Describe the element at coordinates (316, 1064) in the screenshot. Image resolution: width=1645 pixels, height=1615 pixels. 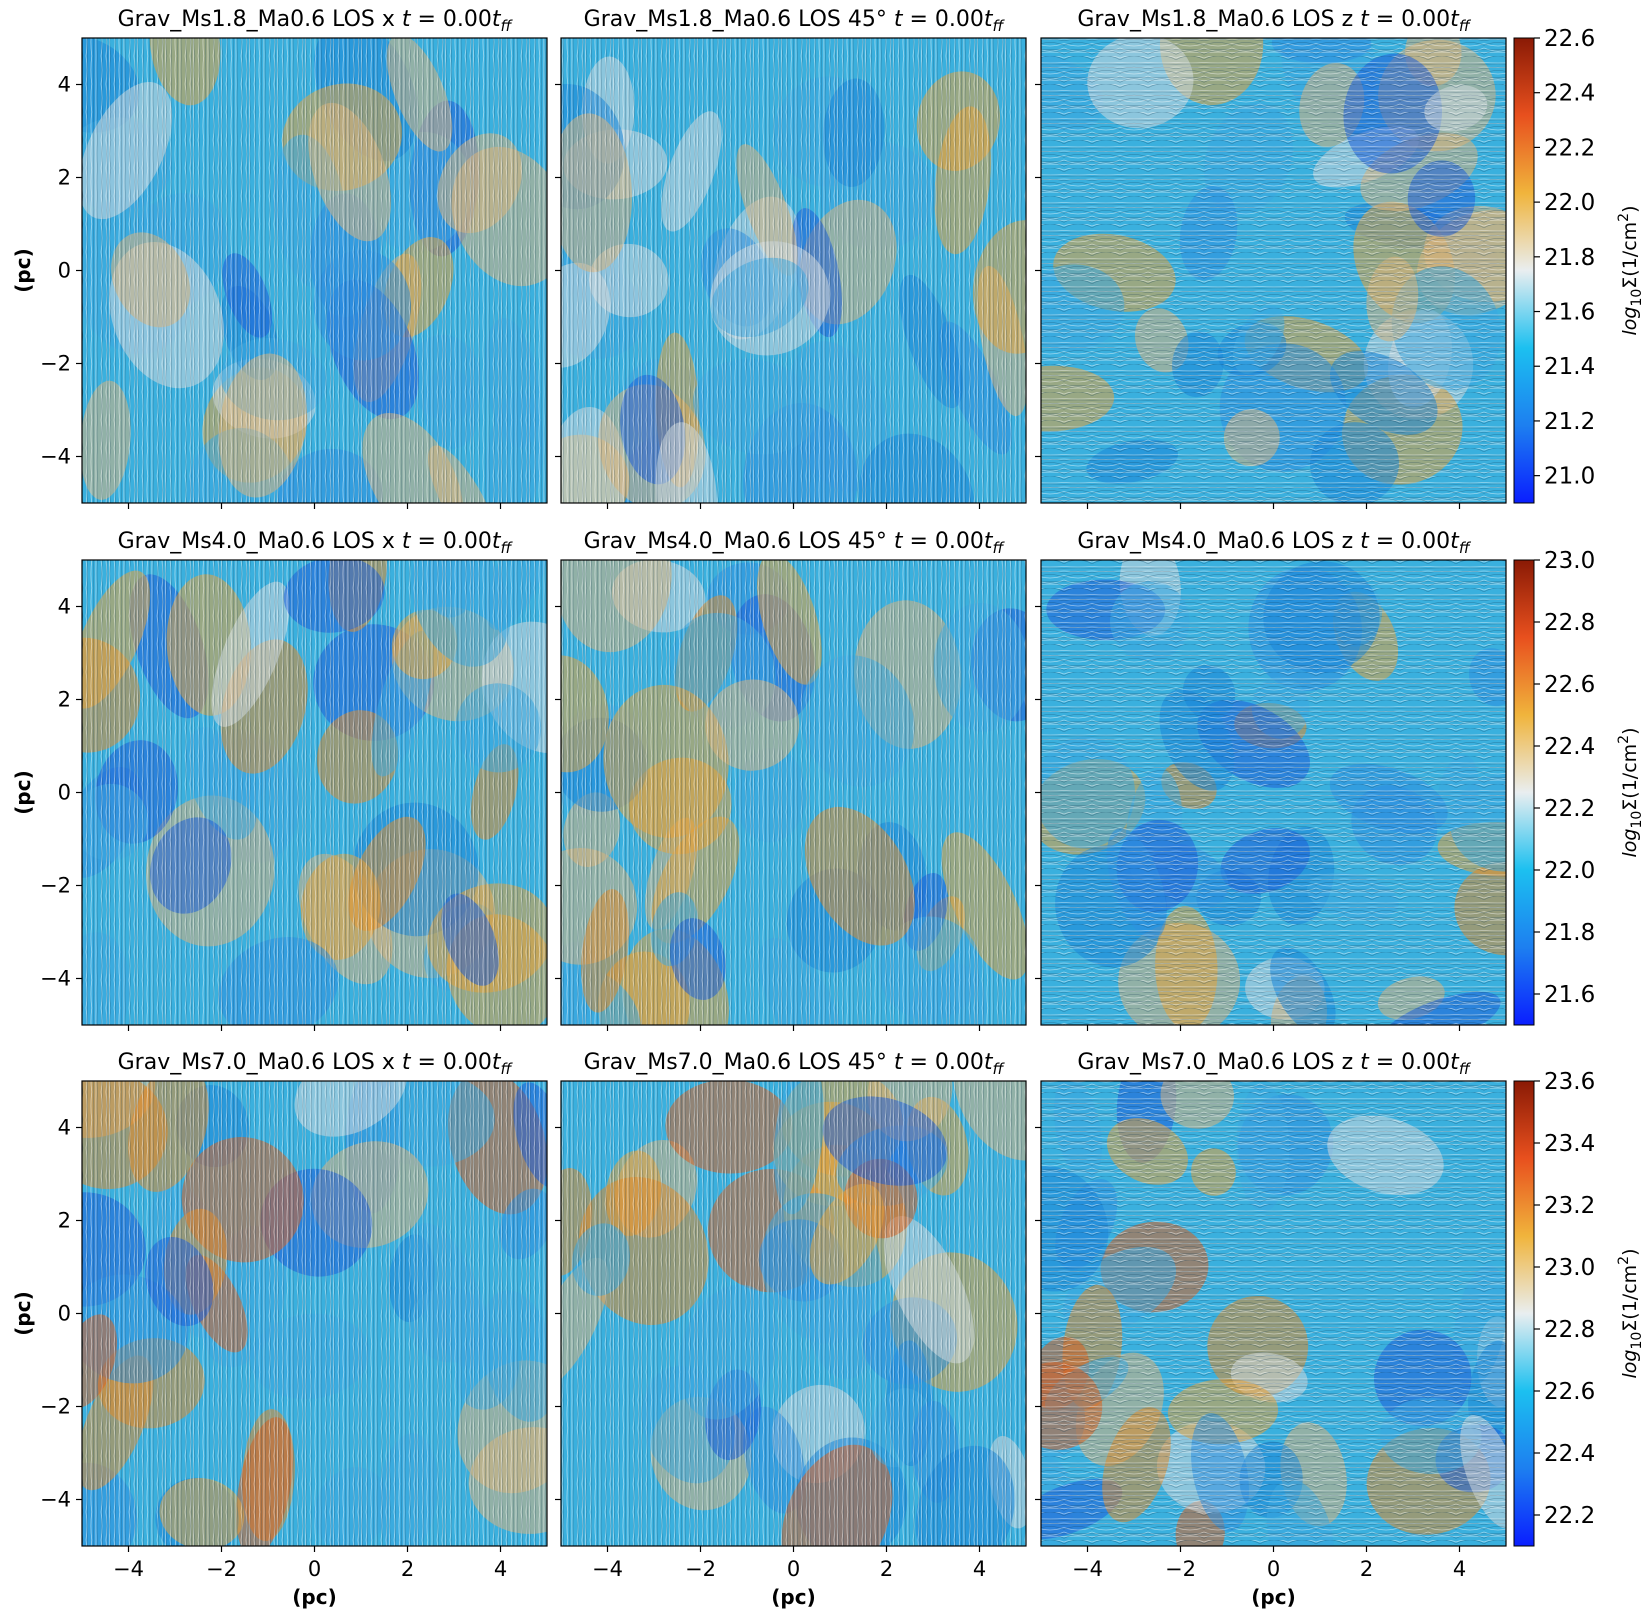
I see `panel-title: Grav_Ms7.0_Ma0.6 LOS x t = 0.00tff` at that location.